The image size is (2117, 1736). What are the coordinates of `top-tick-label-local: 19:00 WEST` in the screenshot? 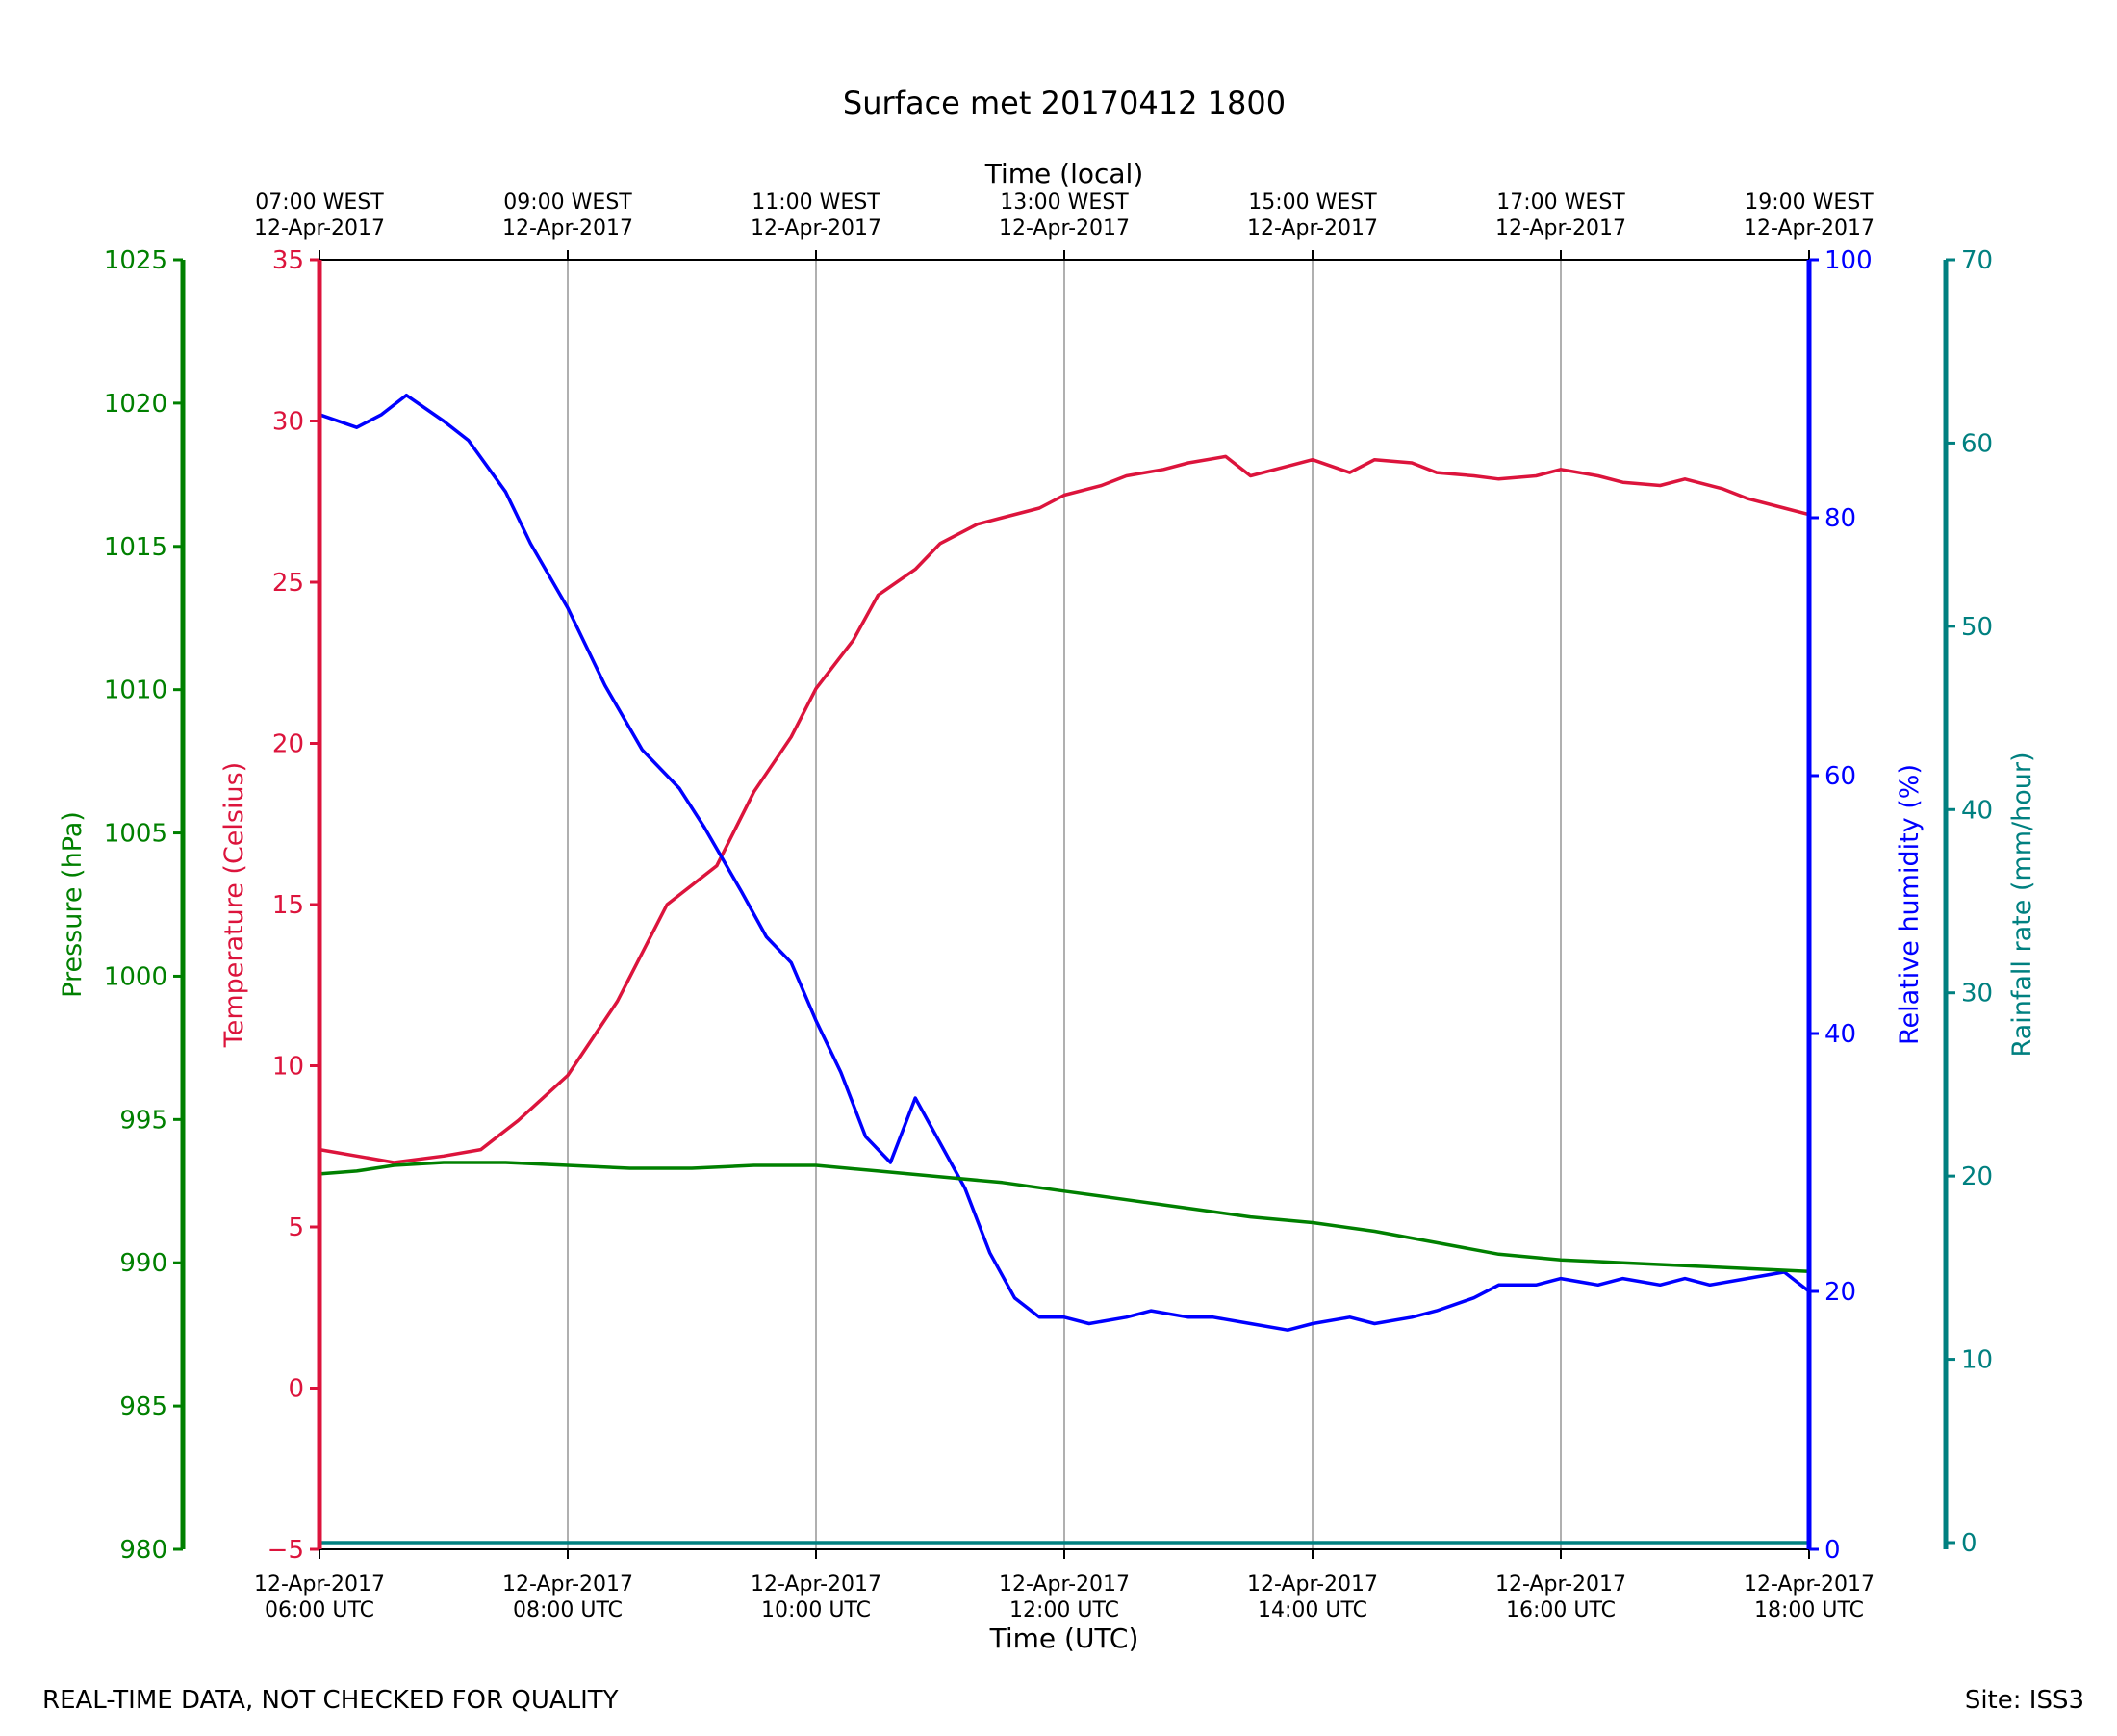 It's located at (1809, 203).